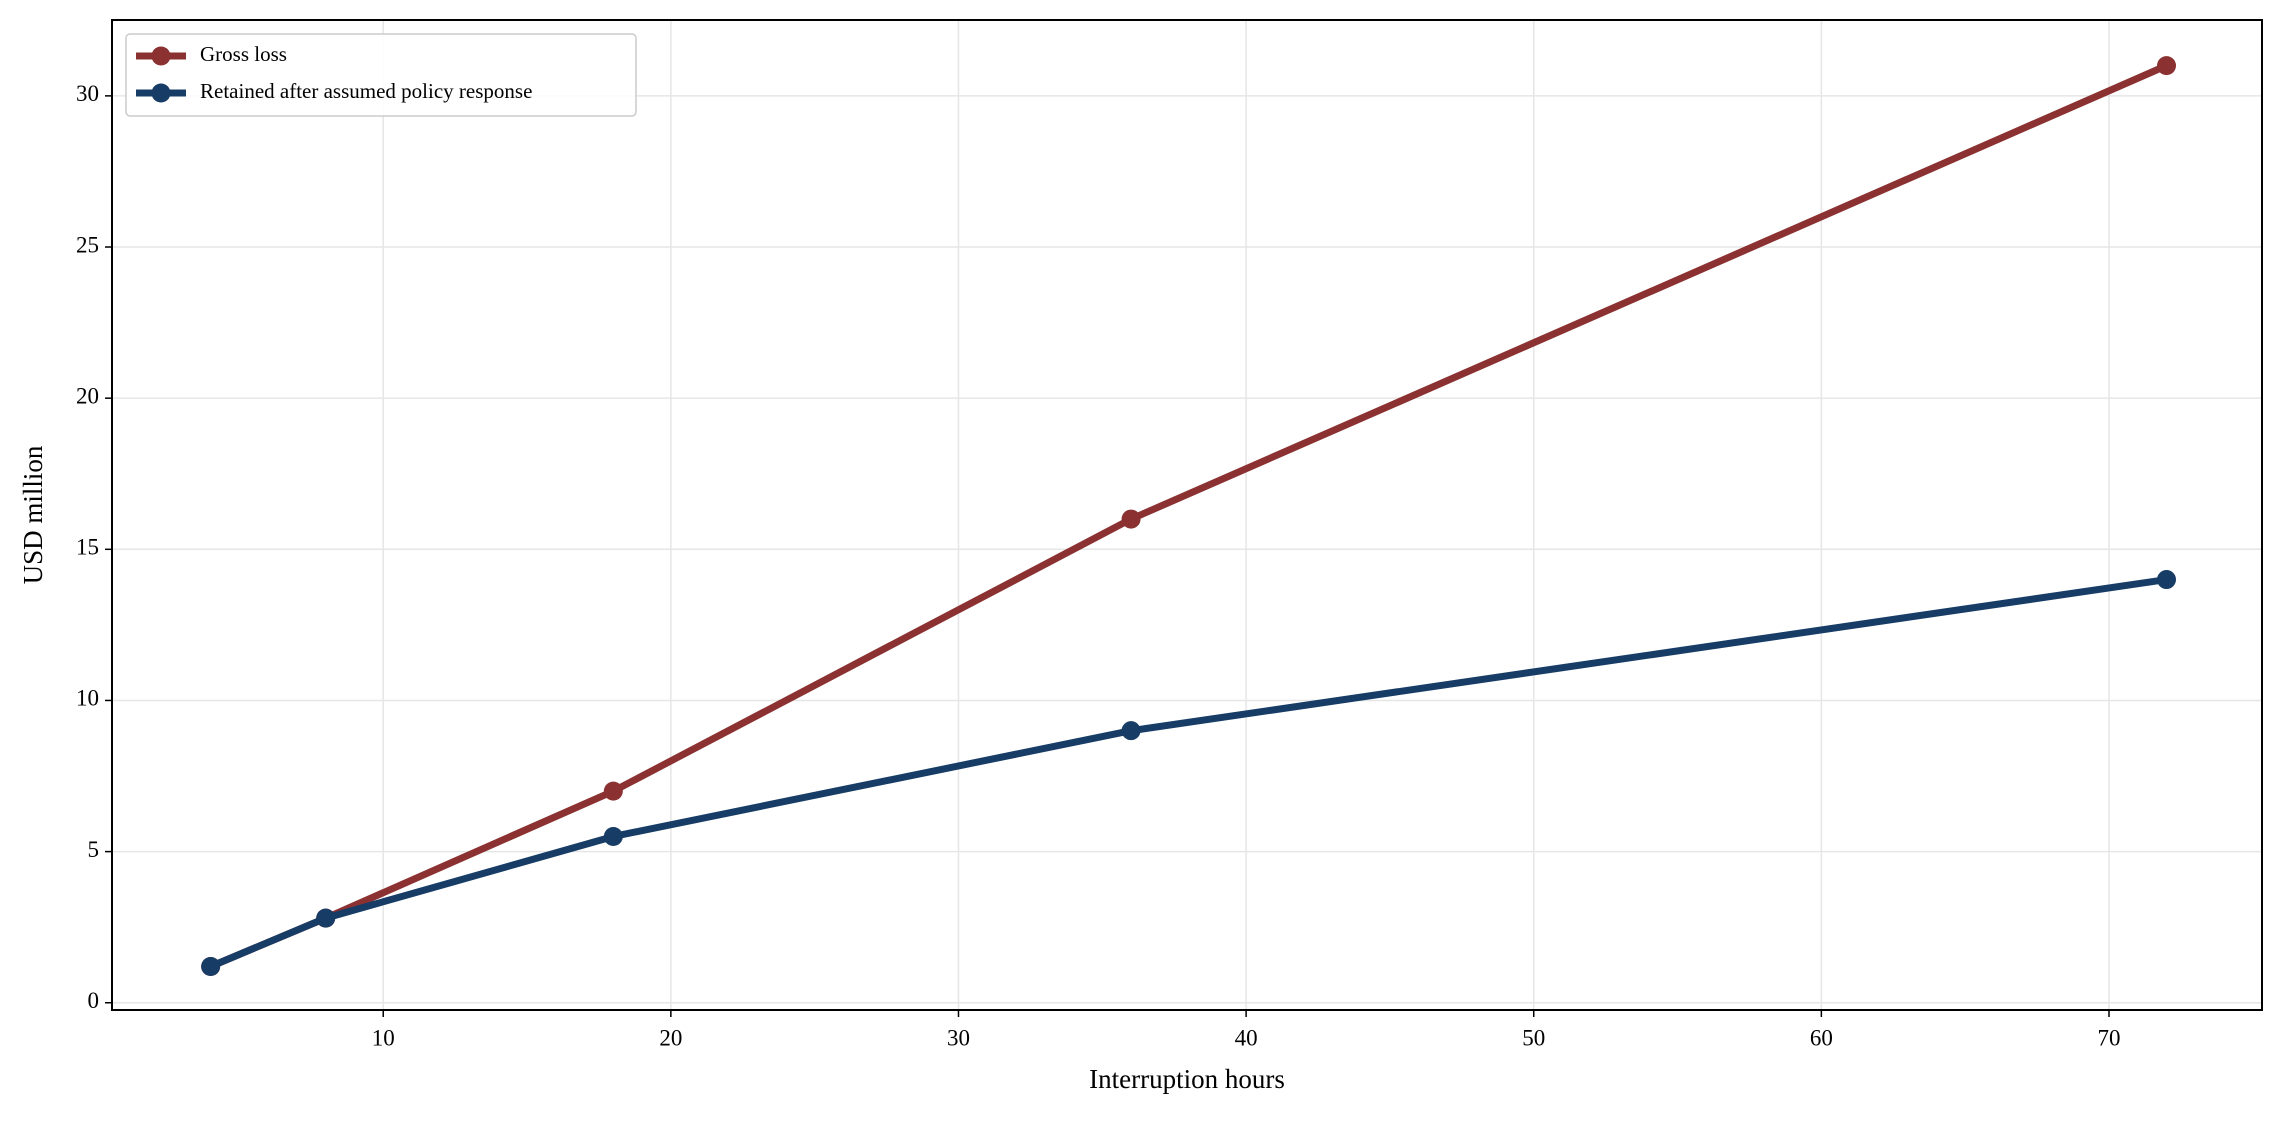  Describe the element at coordinates (87, 547) in the screenshot. I see `y-tick-label: 15` at that location.